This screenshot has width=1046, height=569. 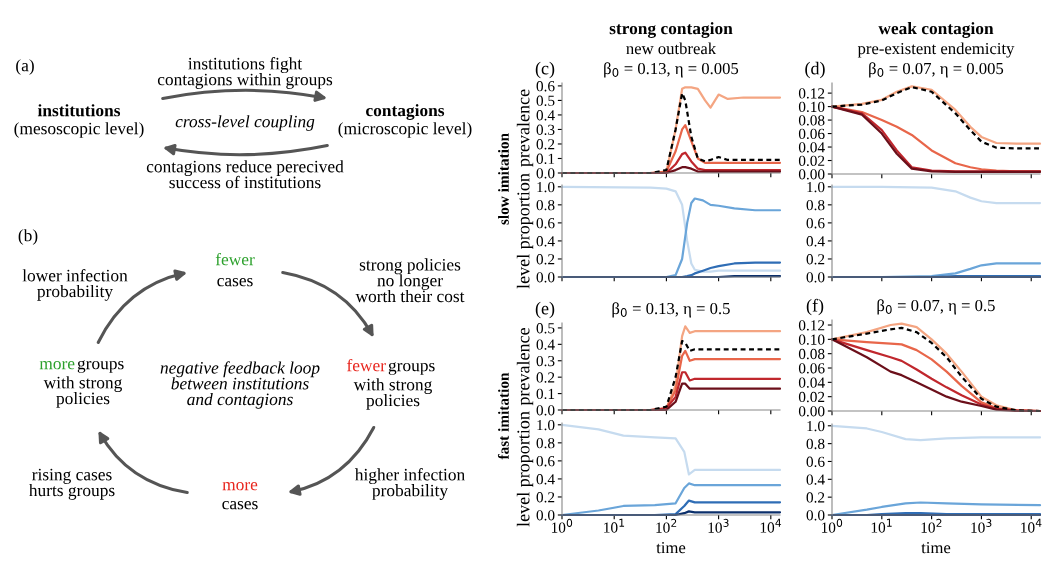 What do you see at coordinates (75, 285) in the screenshot?
I see `text: lower infection probability` at bounding box center [75, 285].